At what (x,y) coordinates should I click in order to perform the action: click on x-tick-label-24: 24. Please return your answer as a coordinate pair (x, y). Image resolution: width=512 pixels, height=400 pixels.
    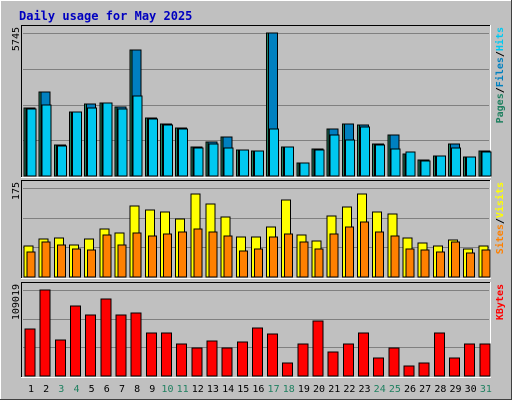
    Looking at the image, I should click on (380, 389).